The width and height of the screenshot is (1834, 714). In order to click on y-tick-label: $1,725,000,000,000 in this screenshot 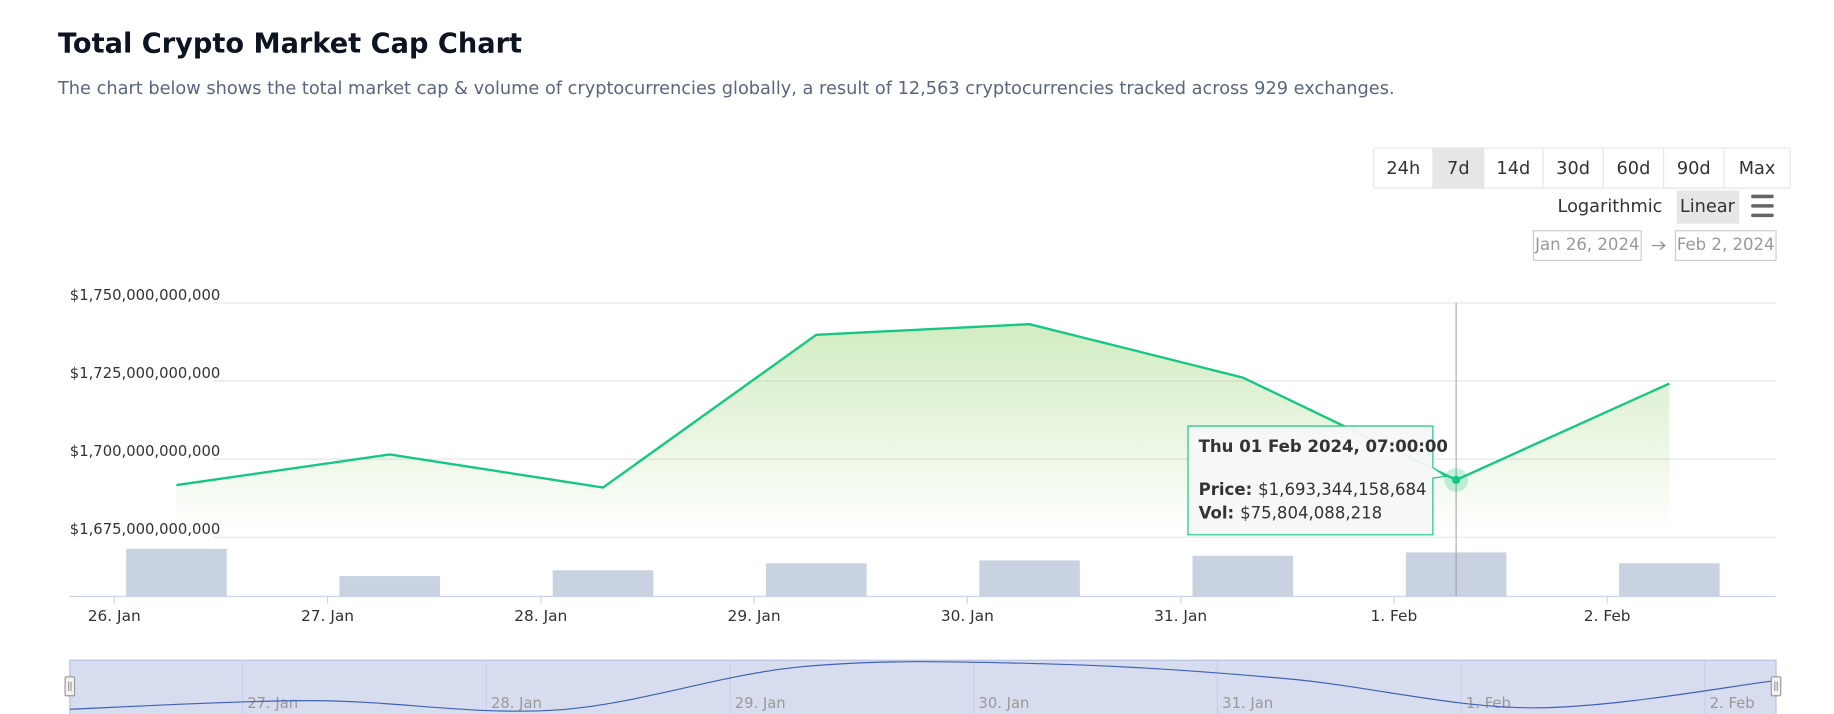, I will do `click(145, 373)`.